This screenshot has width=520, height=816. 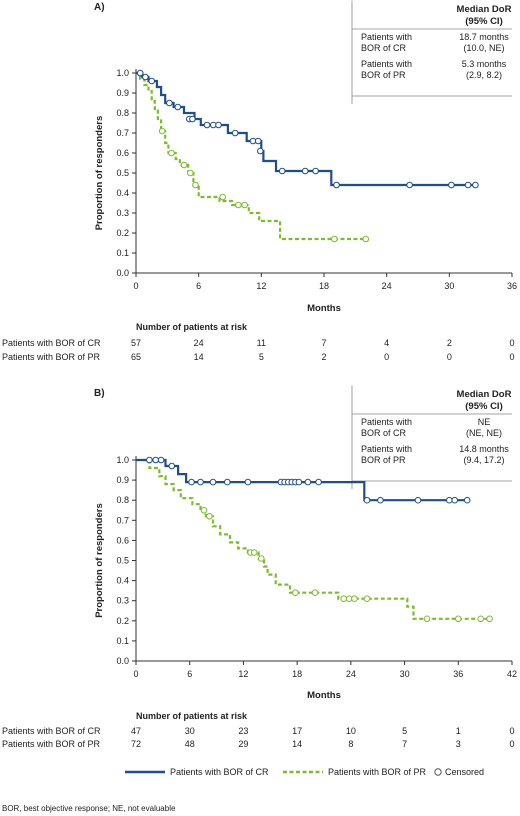 I want to click on median-row-value: NE, so click(x=484, y=422).